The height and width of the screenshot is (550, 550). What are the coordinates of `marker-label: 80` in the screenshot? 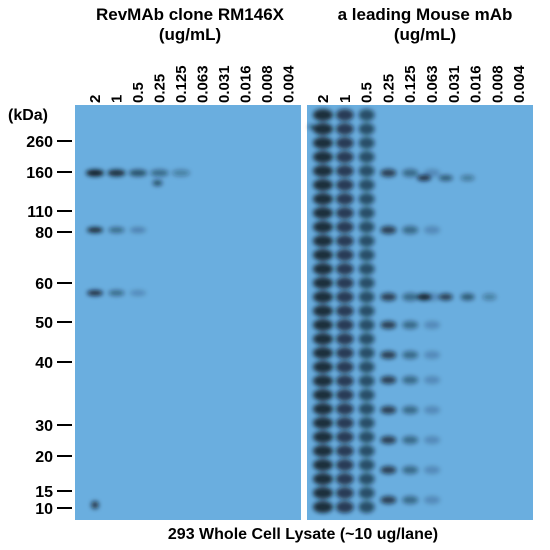 It's located at (44, 233).